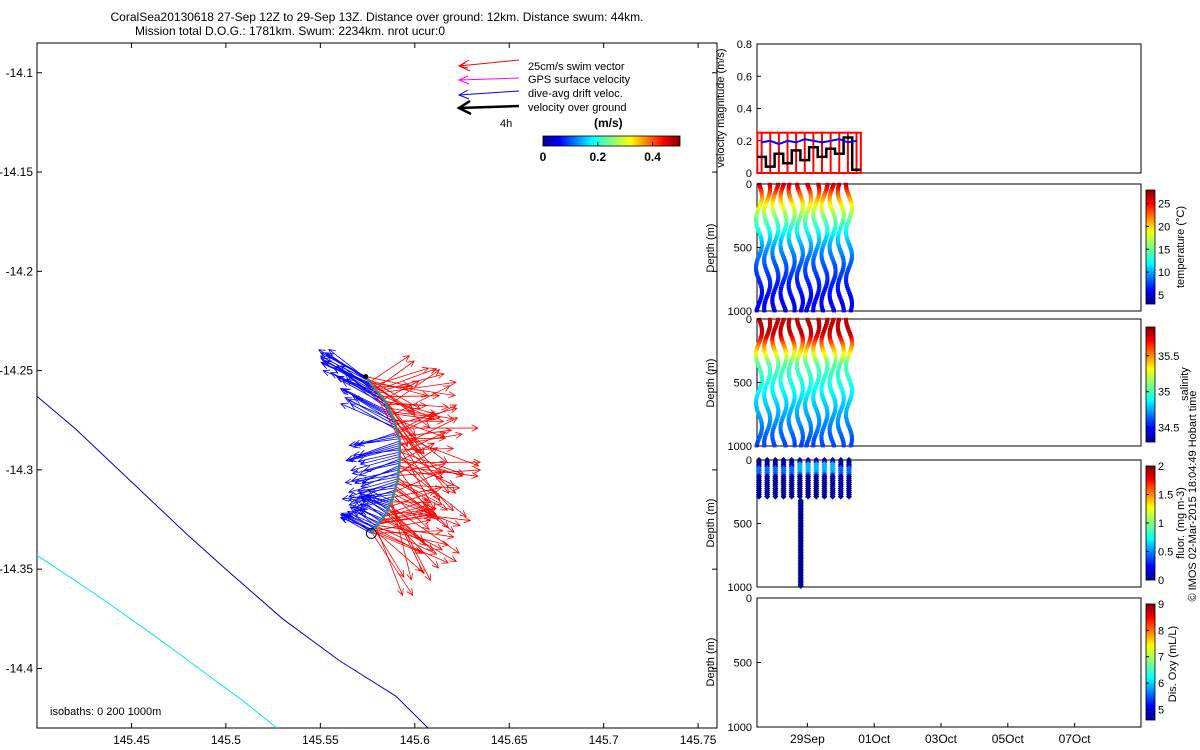  Describe the element at coordinates (1181, 523) in the screenshot. I see `fluor-cblabel: fluor. (mg m-3)` at that location.